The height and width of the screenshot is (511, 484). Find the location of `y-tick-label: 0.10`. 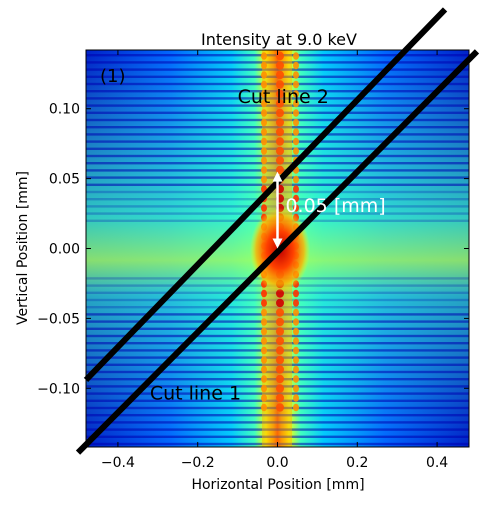

y-tick-label: 0.10 is located at coordinates (64, 110).